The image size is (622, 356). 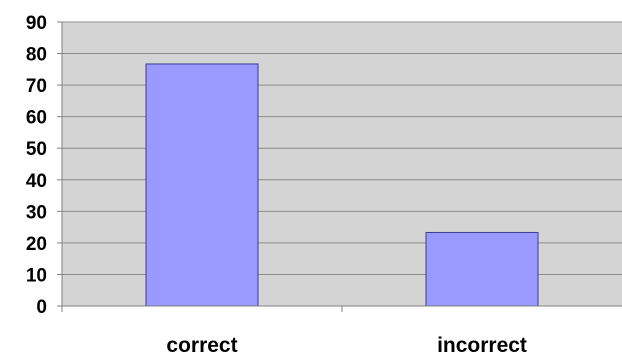 What do you see at coordinates (36, 149) in the screenshot?
I see `y-tick-label: 50` at bounding box center [36, 149].